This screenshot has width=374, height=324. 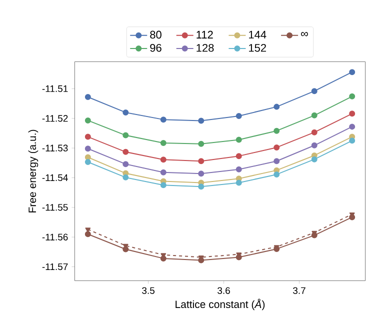 What do you see at coordinates (299, 290) in the screenshot?
I see `x-tick-label: 3.7` at bounding box center [299, 290].